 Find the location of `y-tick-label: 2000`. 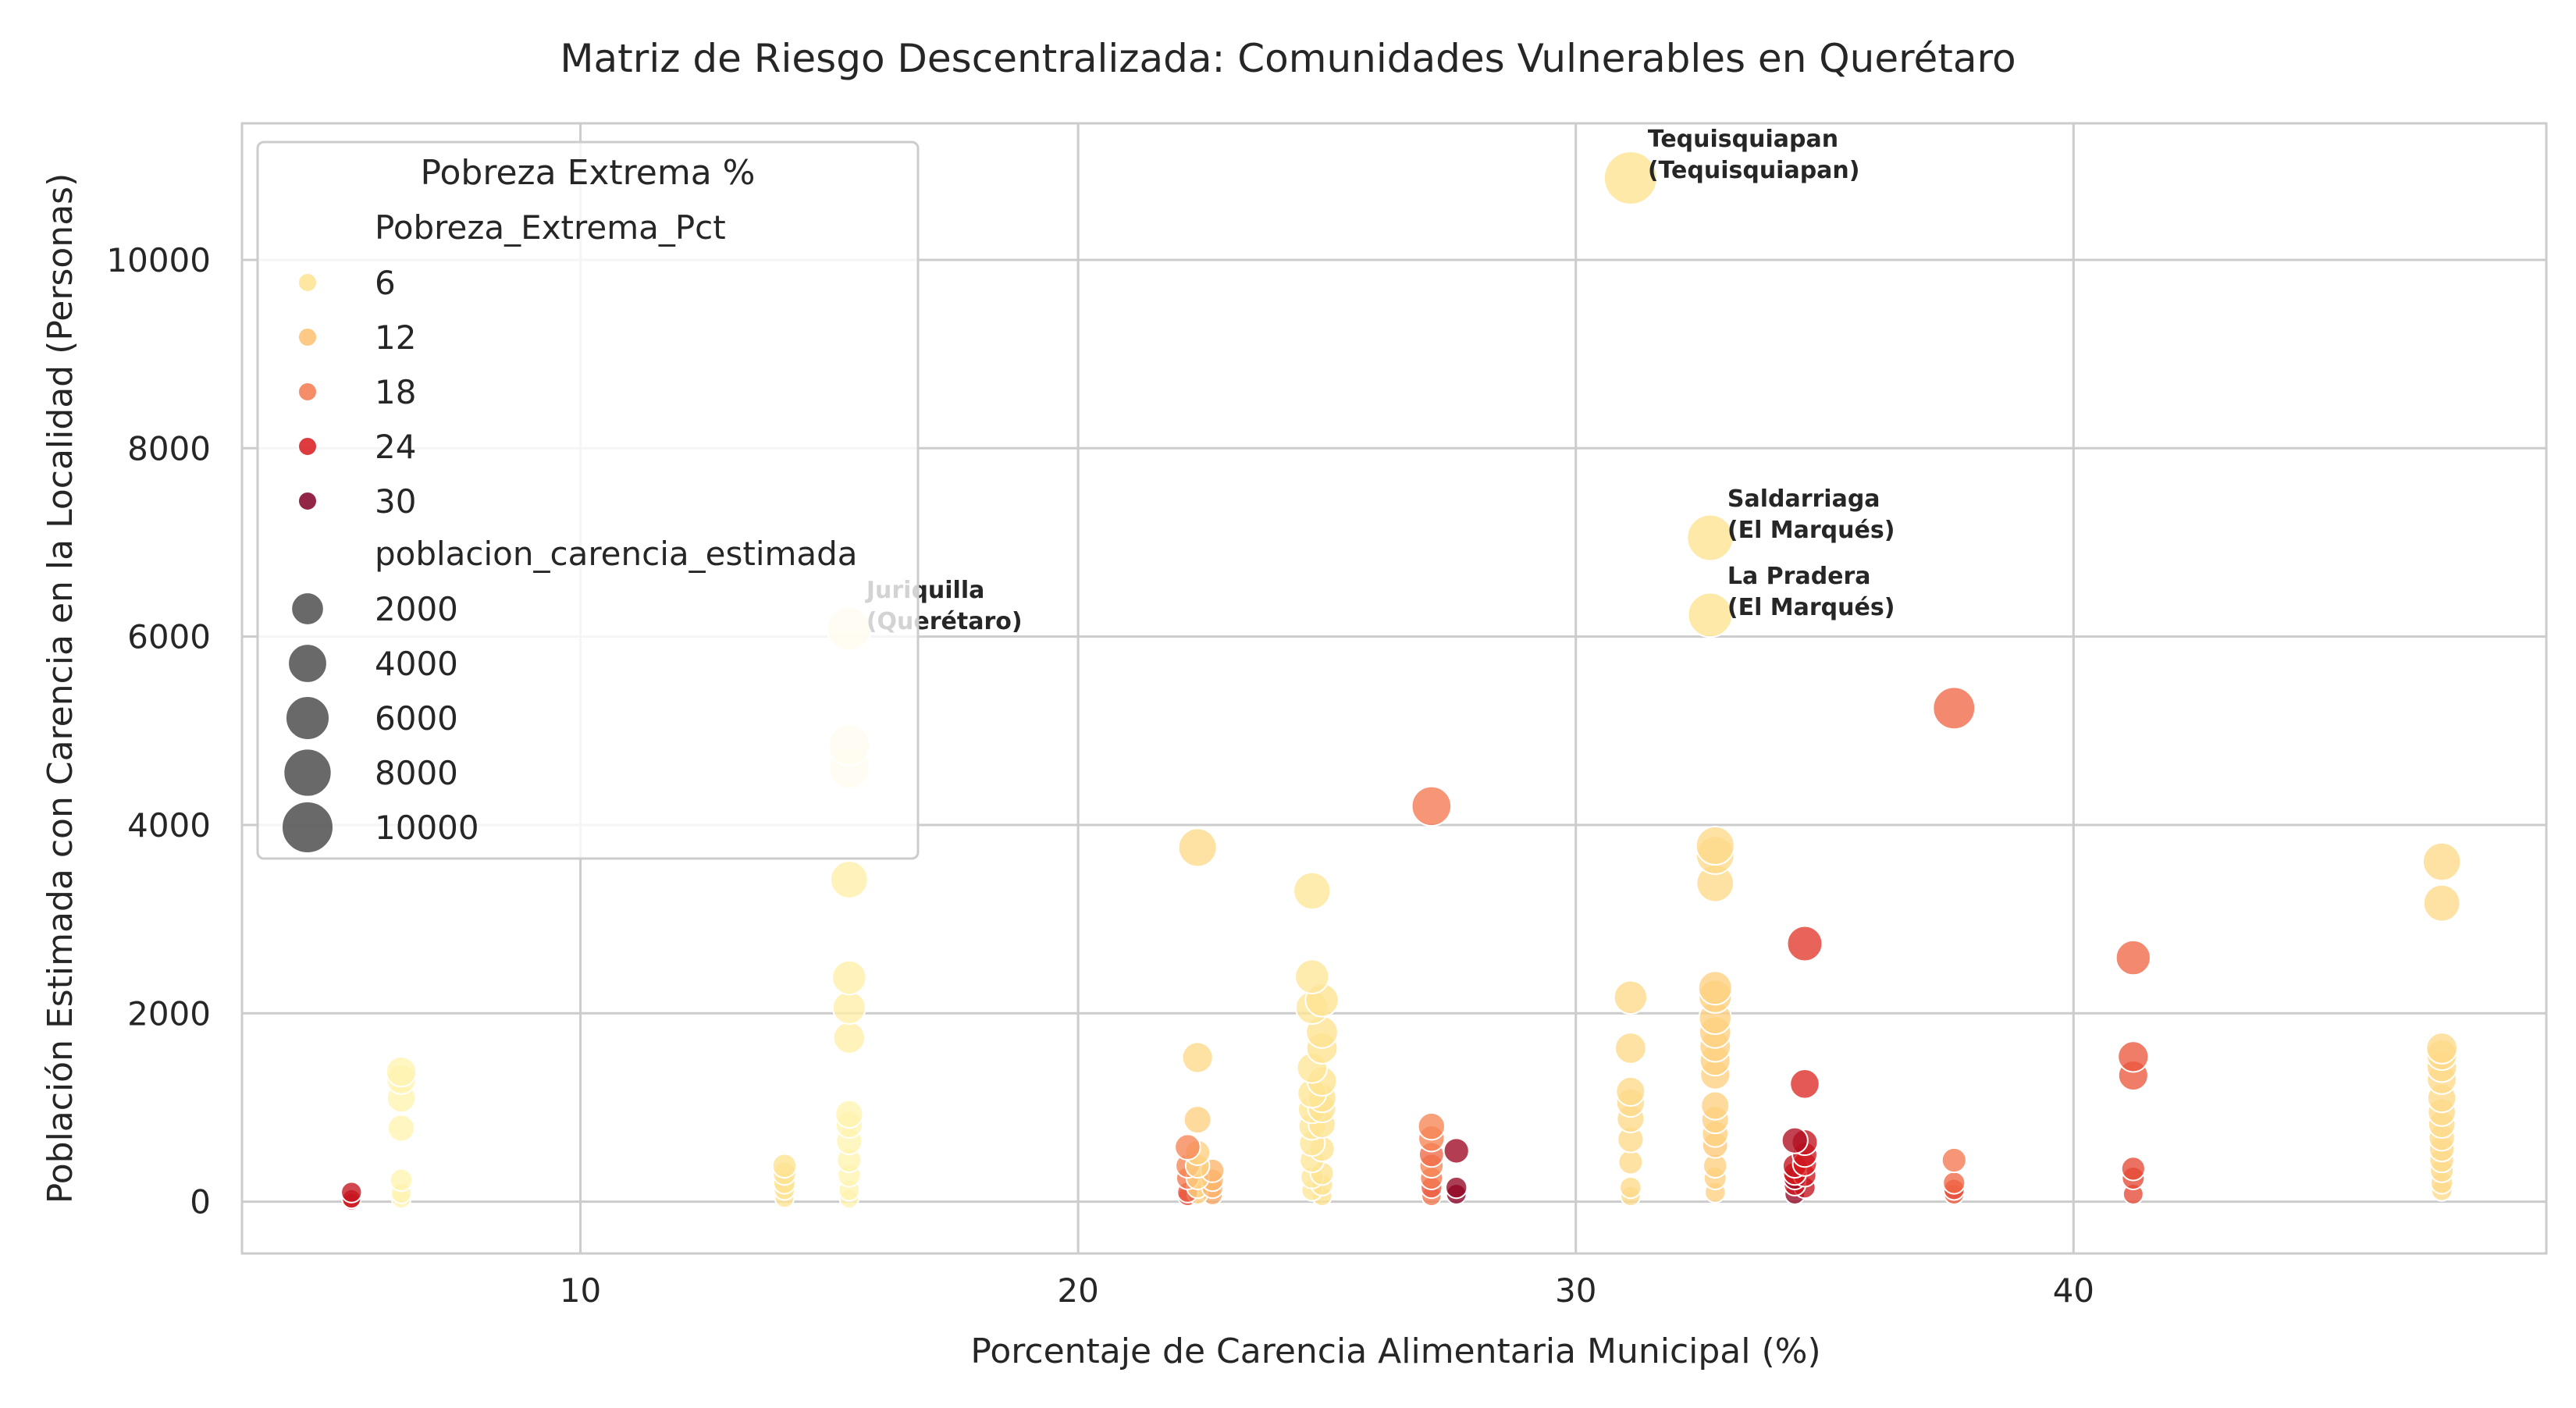

y-tick-label: 2000 is located at coordinates (169, 1013).